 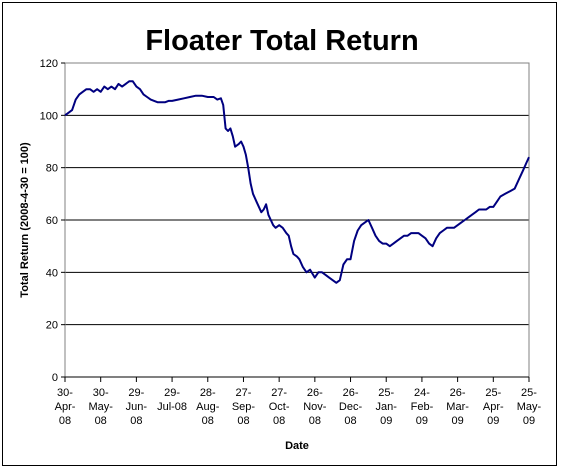 I want to click on x-tick-label-line: 28-, so click(x=208, y=393).